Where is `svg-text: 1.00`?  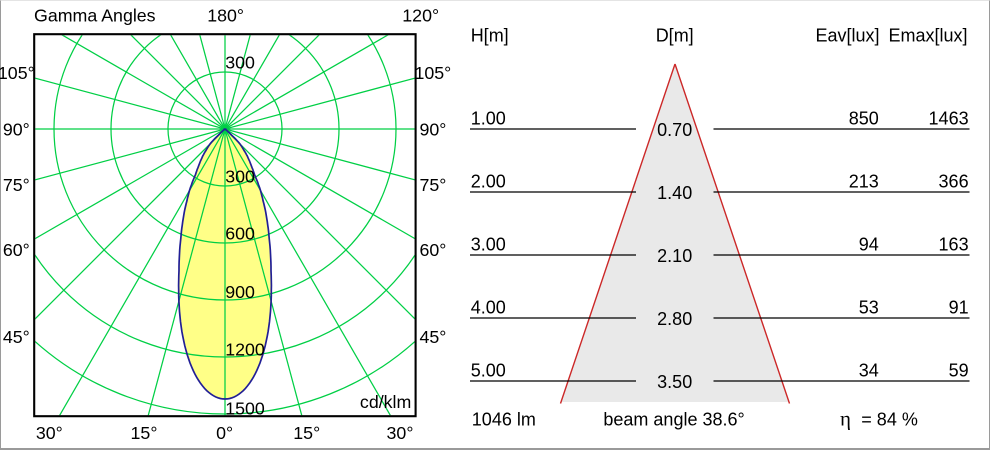
svg-text: 1.00 is located at coordinates (488, 119).